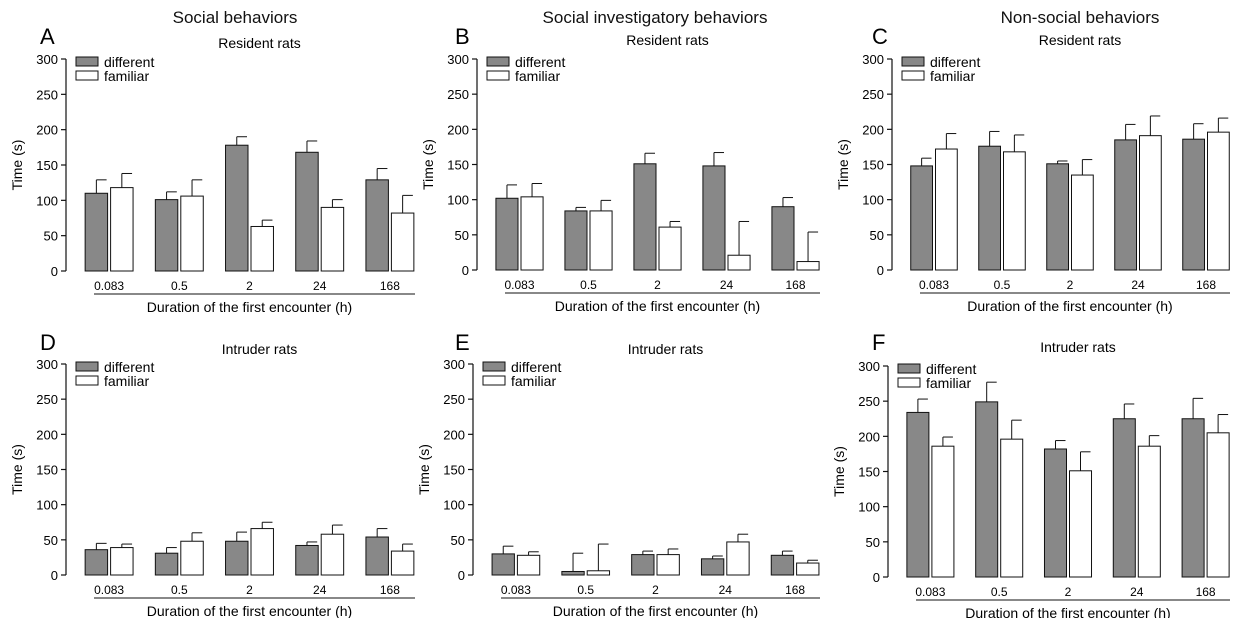 The image size is (1253, 618). I want to click on panel-d-y-tick-label: 200, so click(47, 434).